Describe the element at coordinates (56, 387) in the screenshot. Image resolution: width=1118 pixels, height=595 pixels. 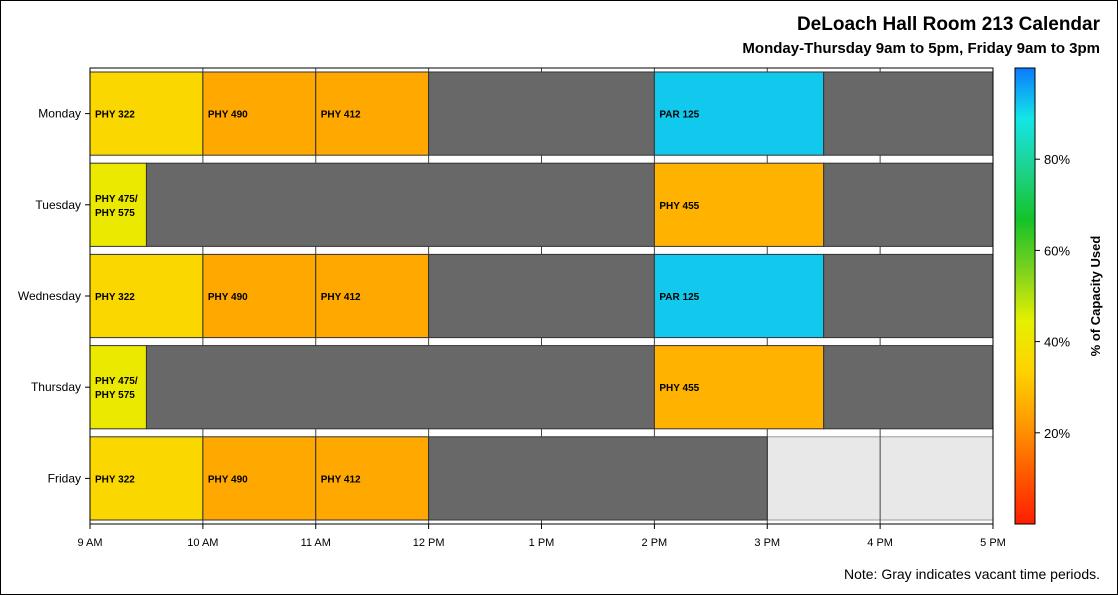
I see `y-tick-label: Thursday` at that location.